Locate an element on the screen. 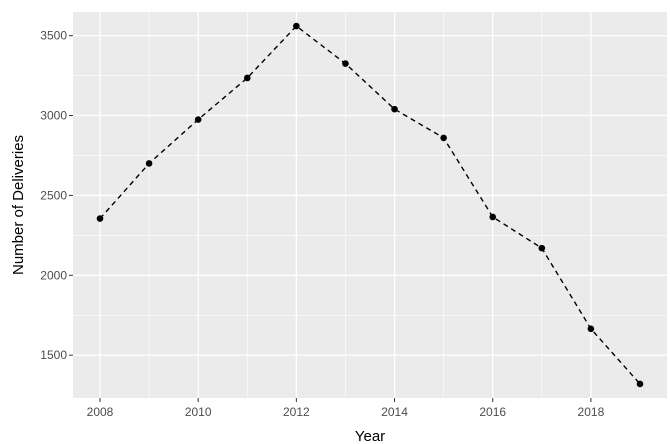 This screenshot has width=670, height=444. y-axis-ticks: 1500 2000 2500 3000 3500 is located at coordinates (56, 195).